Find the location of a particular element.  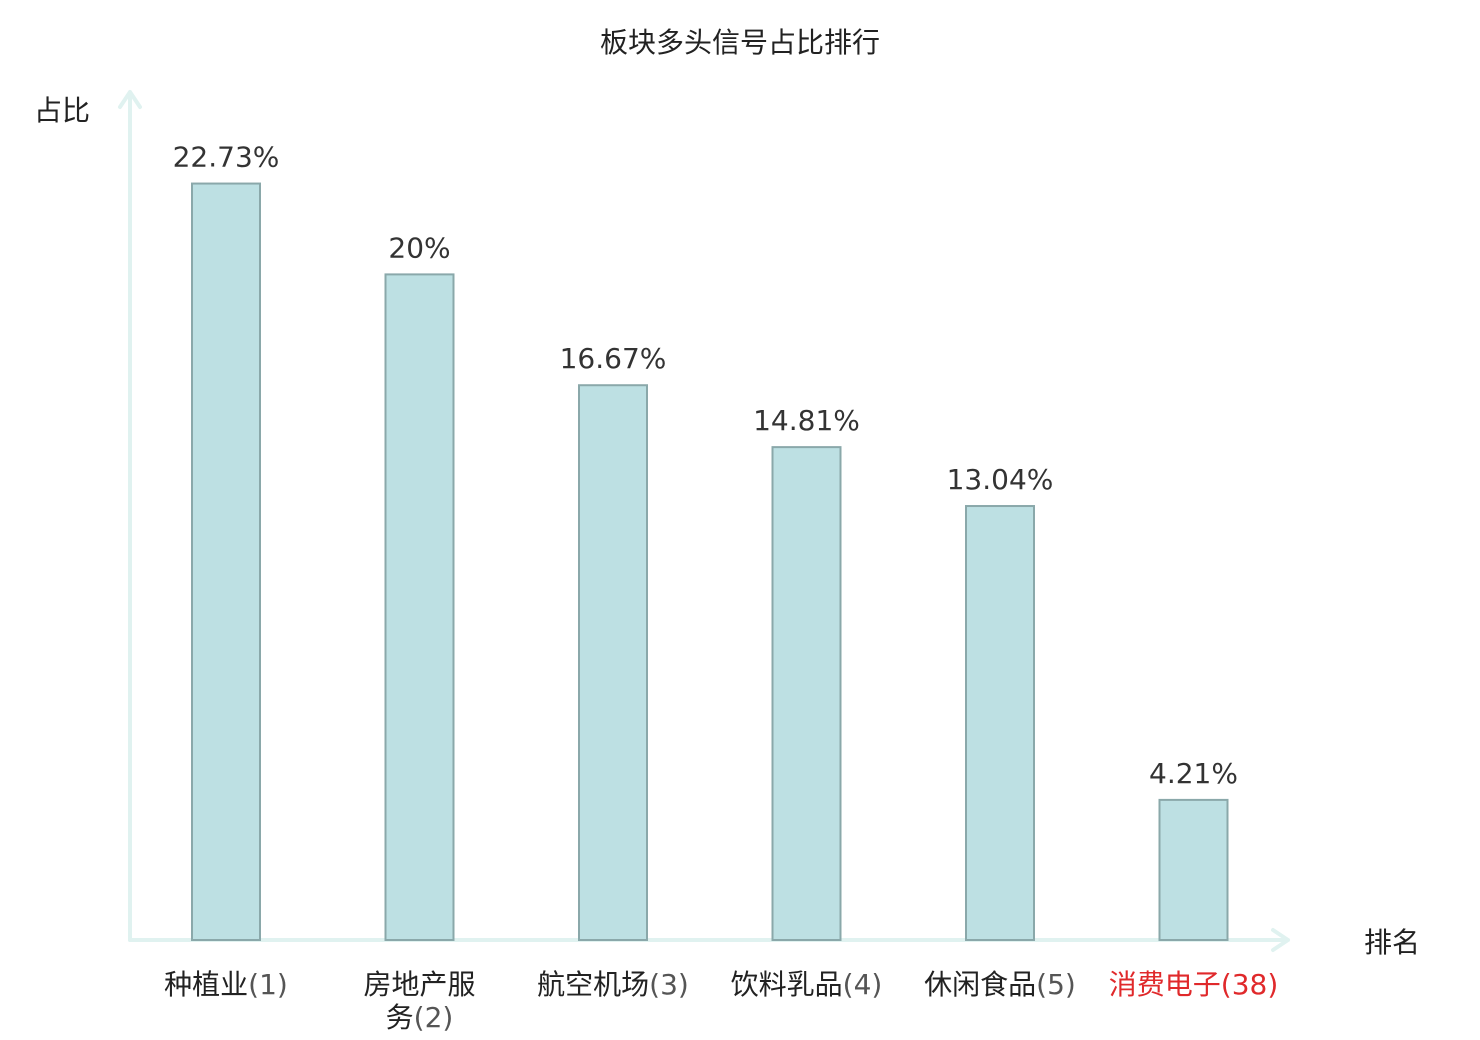

x-tick-label-line: 种植业(1) is located at coordinates (226, 984).